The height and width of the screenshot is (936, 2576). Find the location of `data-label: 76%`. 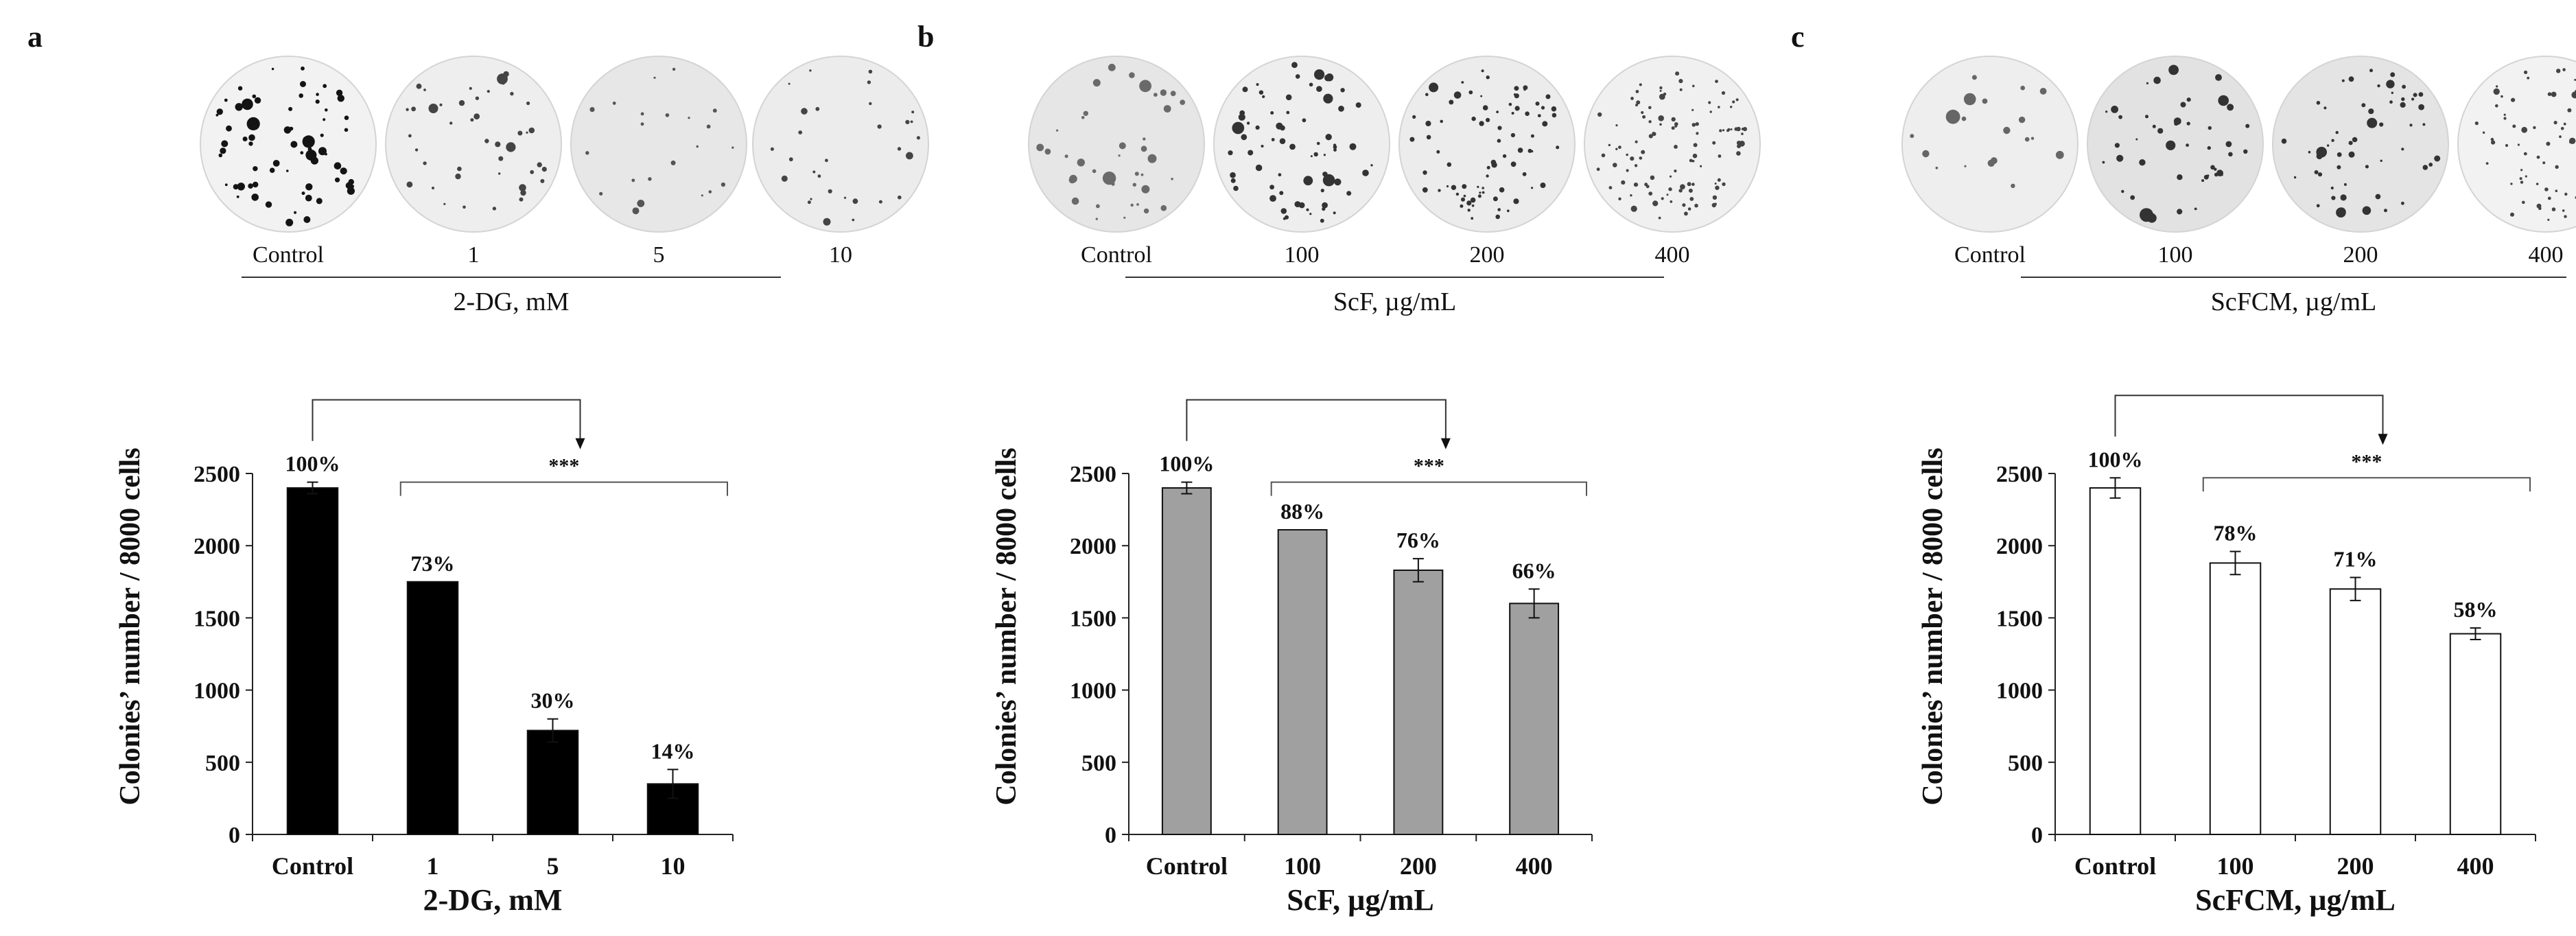

data-label: 76% is located at coordinates (1418, 540).